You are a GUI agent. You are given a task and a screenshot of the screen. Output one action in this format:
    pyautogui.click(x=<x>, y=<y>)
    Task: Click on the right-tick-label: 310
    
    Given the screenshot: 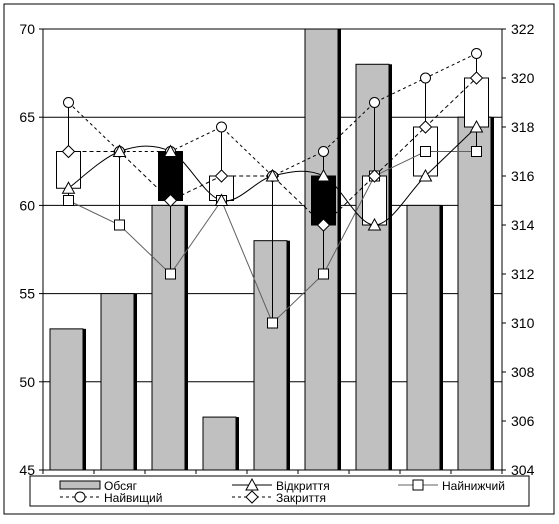 What is the action you would take?
    pyautogui.click(x=523, y=323)
    